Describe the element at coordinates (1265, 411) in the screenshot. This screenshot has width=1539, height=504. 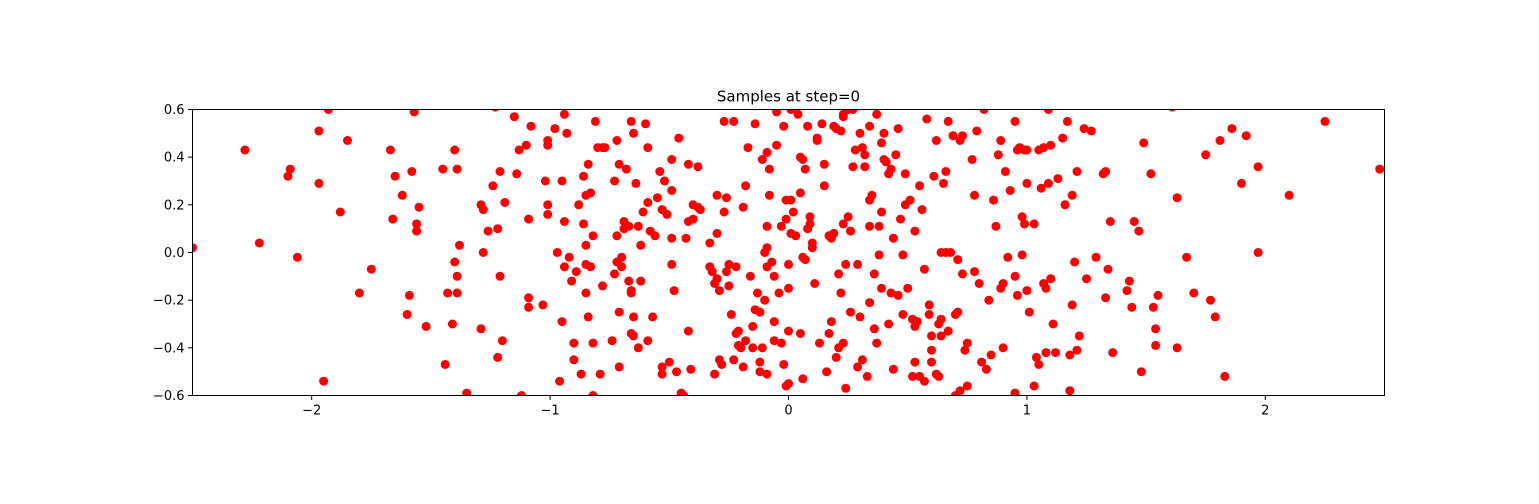
I see `x-tick-label-4: 2` at that location.